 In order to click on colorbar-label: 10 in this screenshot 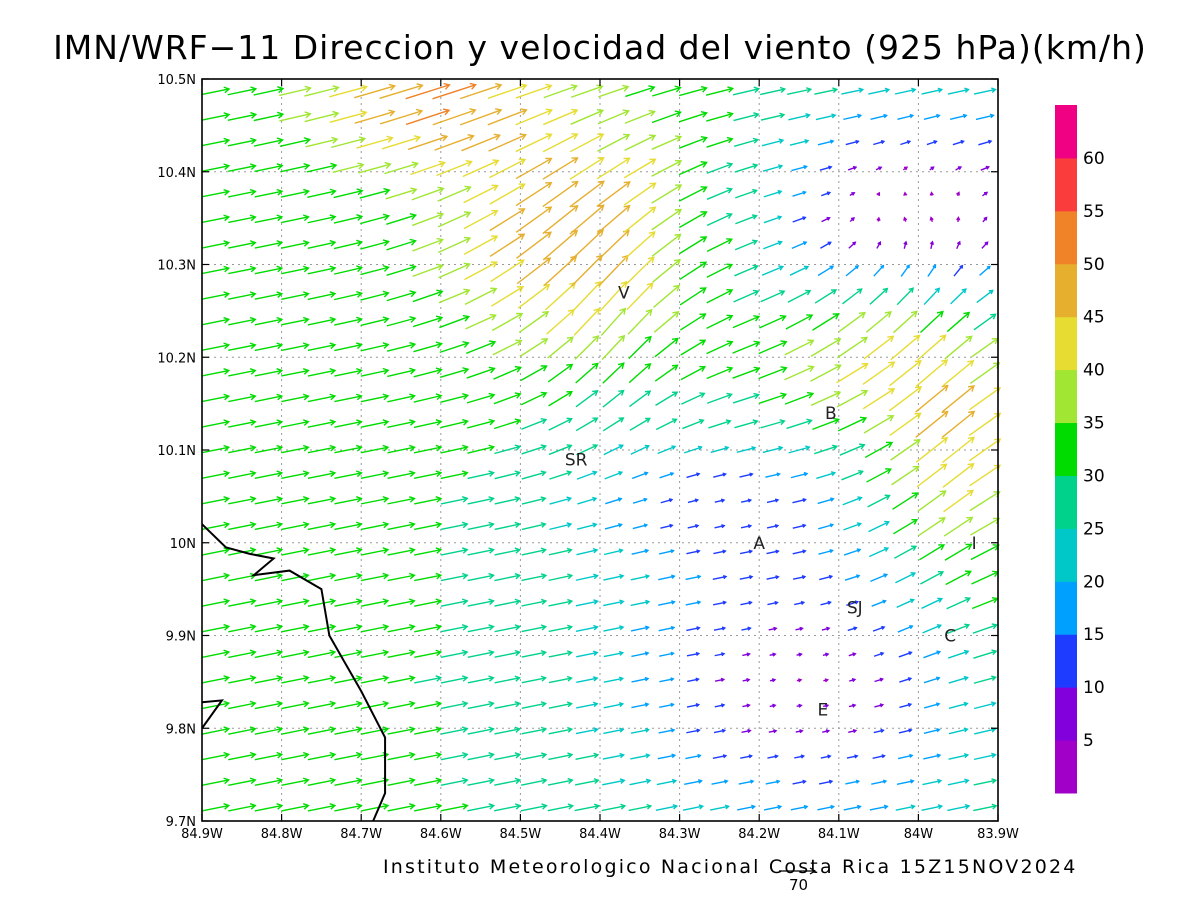, I will do `click(1094, 688)`.